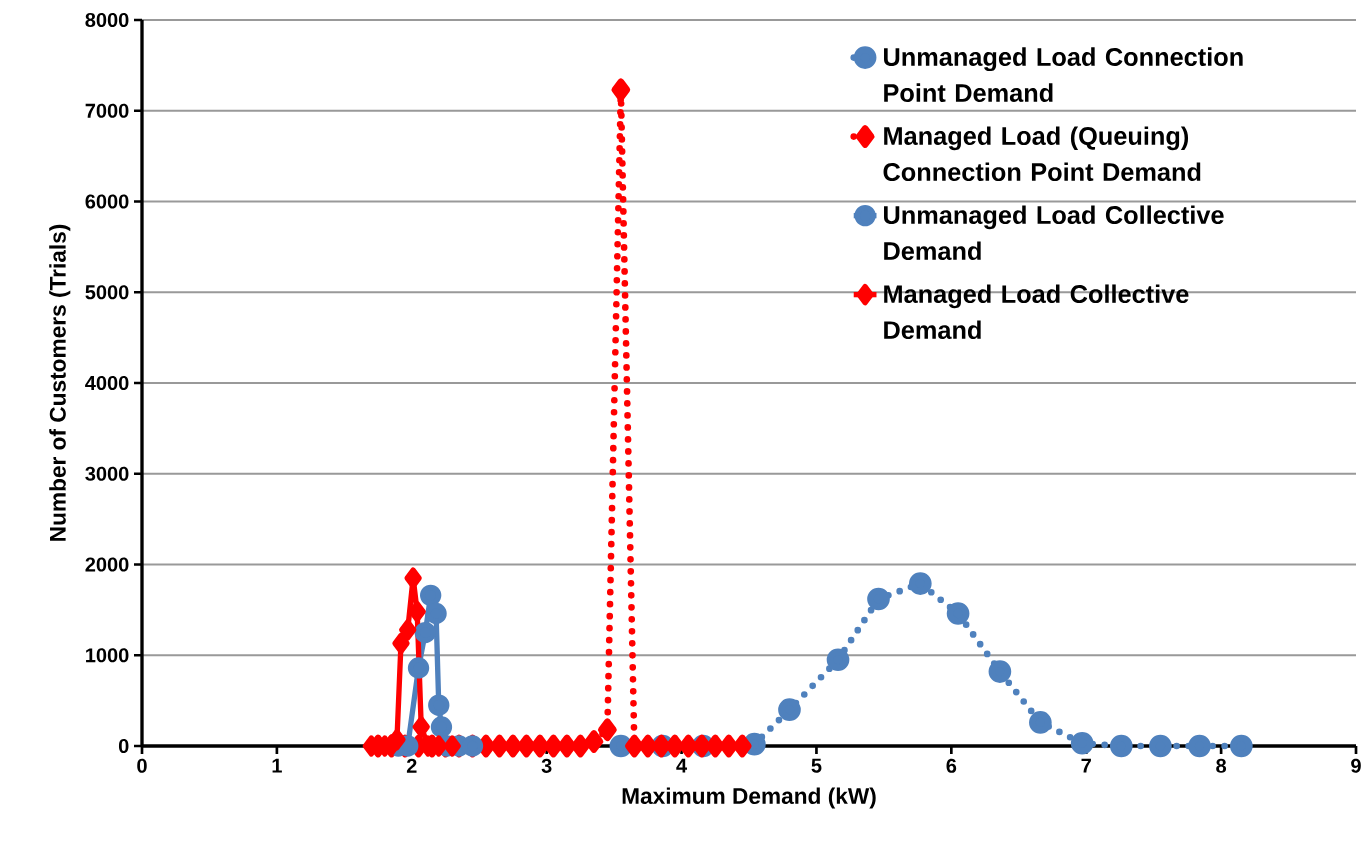 The width and height of the screenshot is (1362, 849). Describe the element at coordinates (1054, 233) in the screenshot. I see `legend-label: Unmanaged Load Collective Demand` at that location.